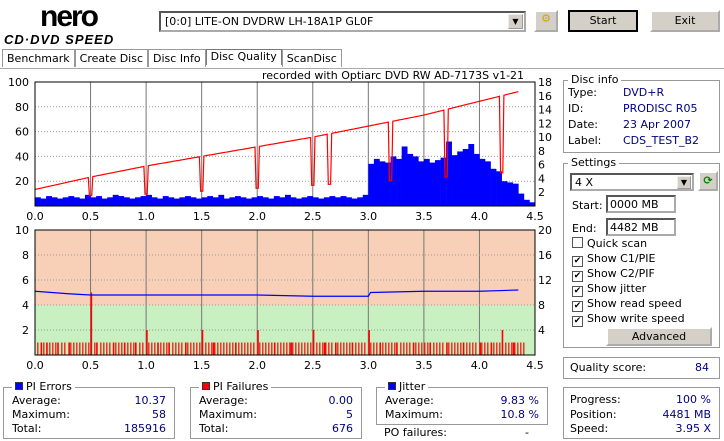  Describe the element at coordinates (685, 21) in the screenshot. I see `exit-button: Exit` at that location.